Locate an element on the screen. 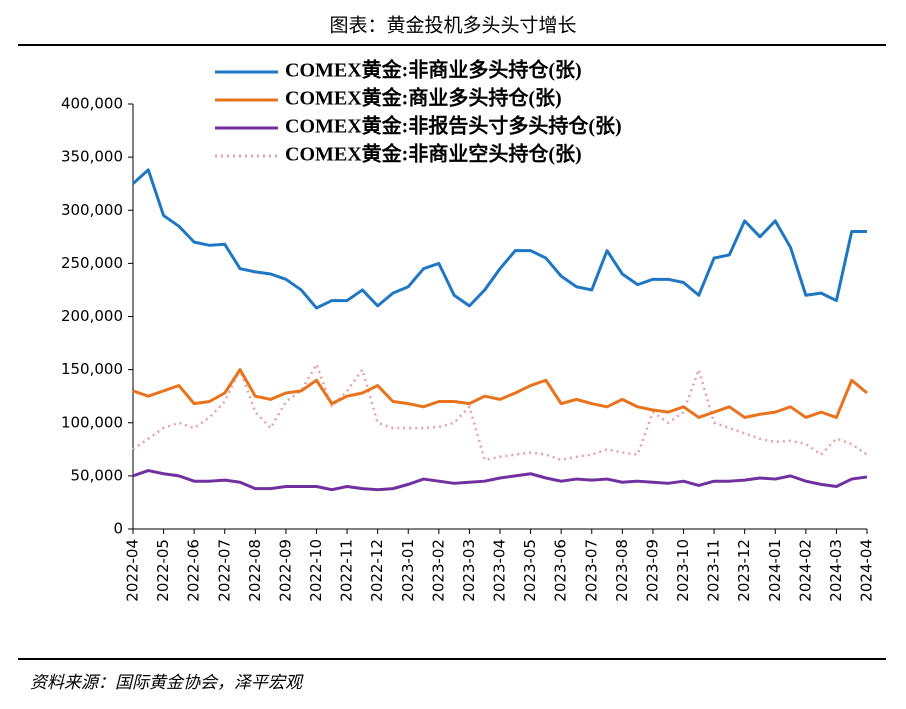 This screenshot has width=906, height=709. x-tick-label: 2022-08 is located at coordinates (255, 570).